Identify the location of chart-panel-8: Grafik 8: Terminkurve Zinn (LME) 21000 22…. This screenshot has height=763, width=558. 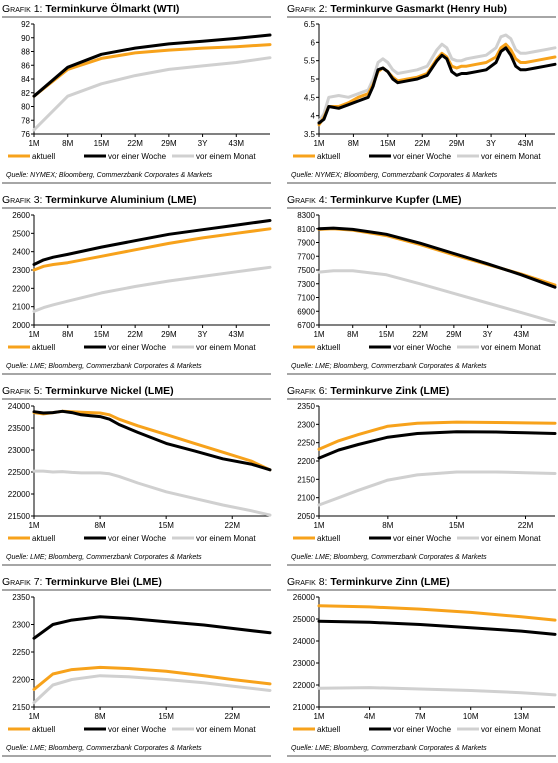
(422, 669).